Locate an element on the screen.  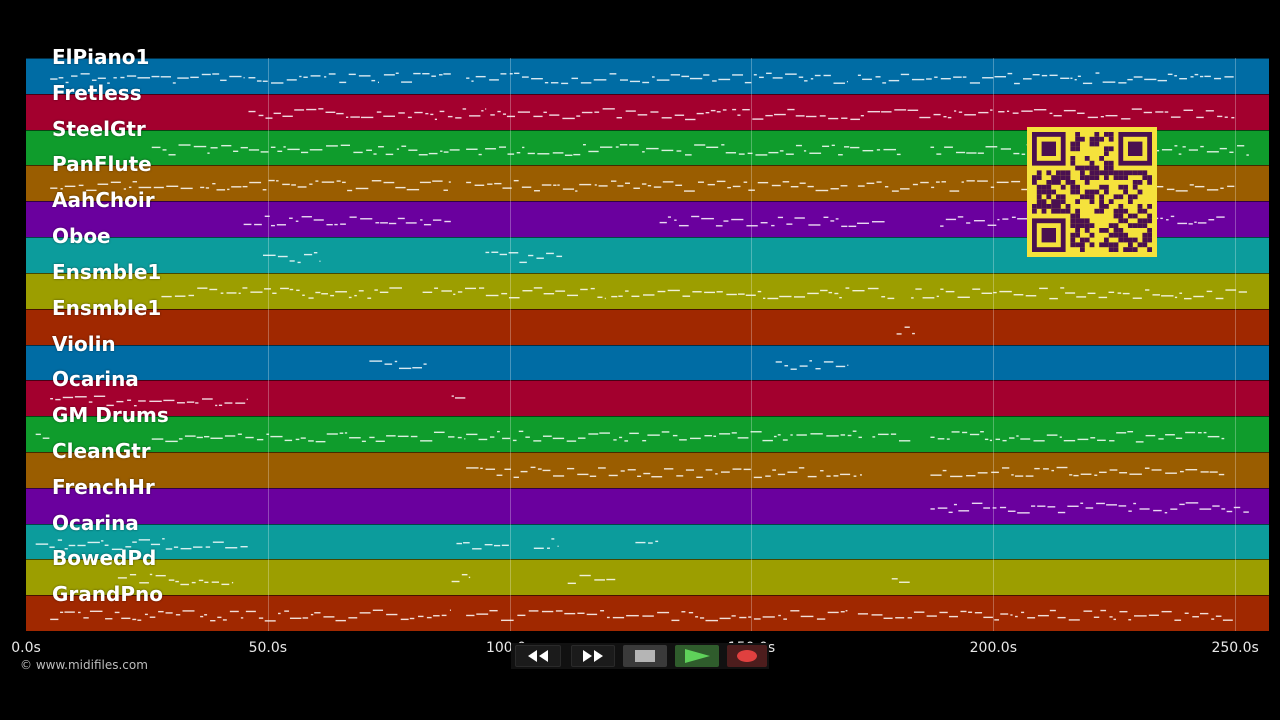
record-button is located at coordinates (747, 656).